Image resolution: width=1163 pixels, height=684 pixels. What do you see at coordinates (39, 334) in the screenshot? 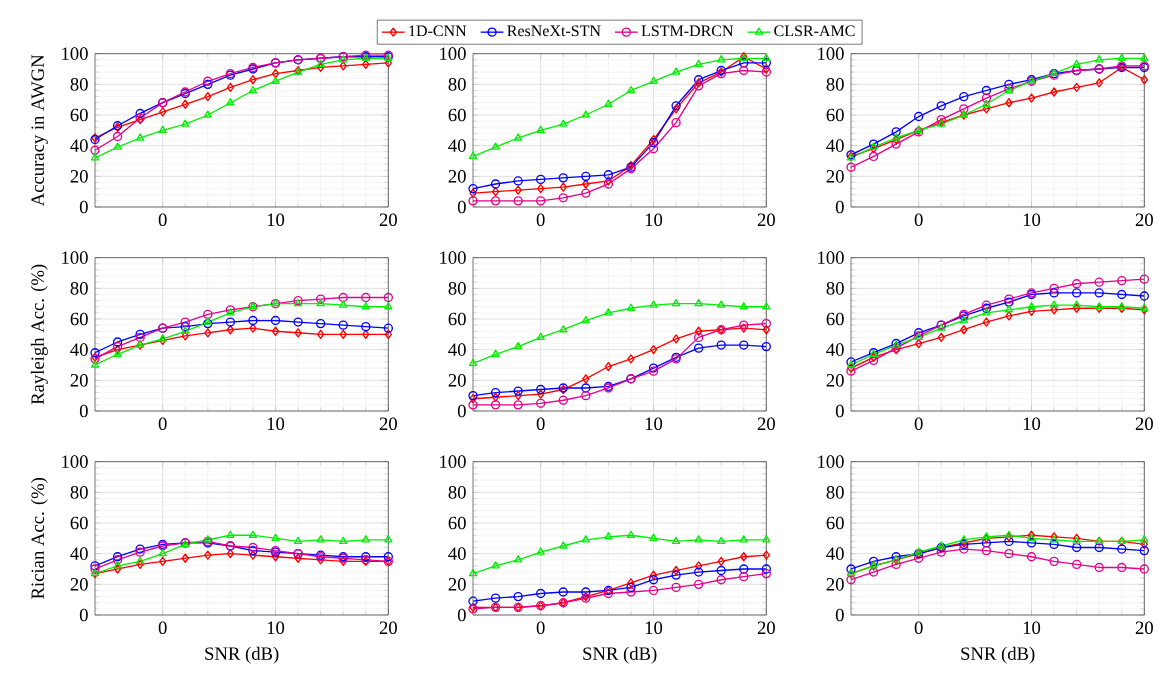
I see `y-axis-title: Rayleigh Acc. (%)` at bounding box center [39, 334].